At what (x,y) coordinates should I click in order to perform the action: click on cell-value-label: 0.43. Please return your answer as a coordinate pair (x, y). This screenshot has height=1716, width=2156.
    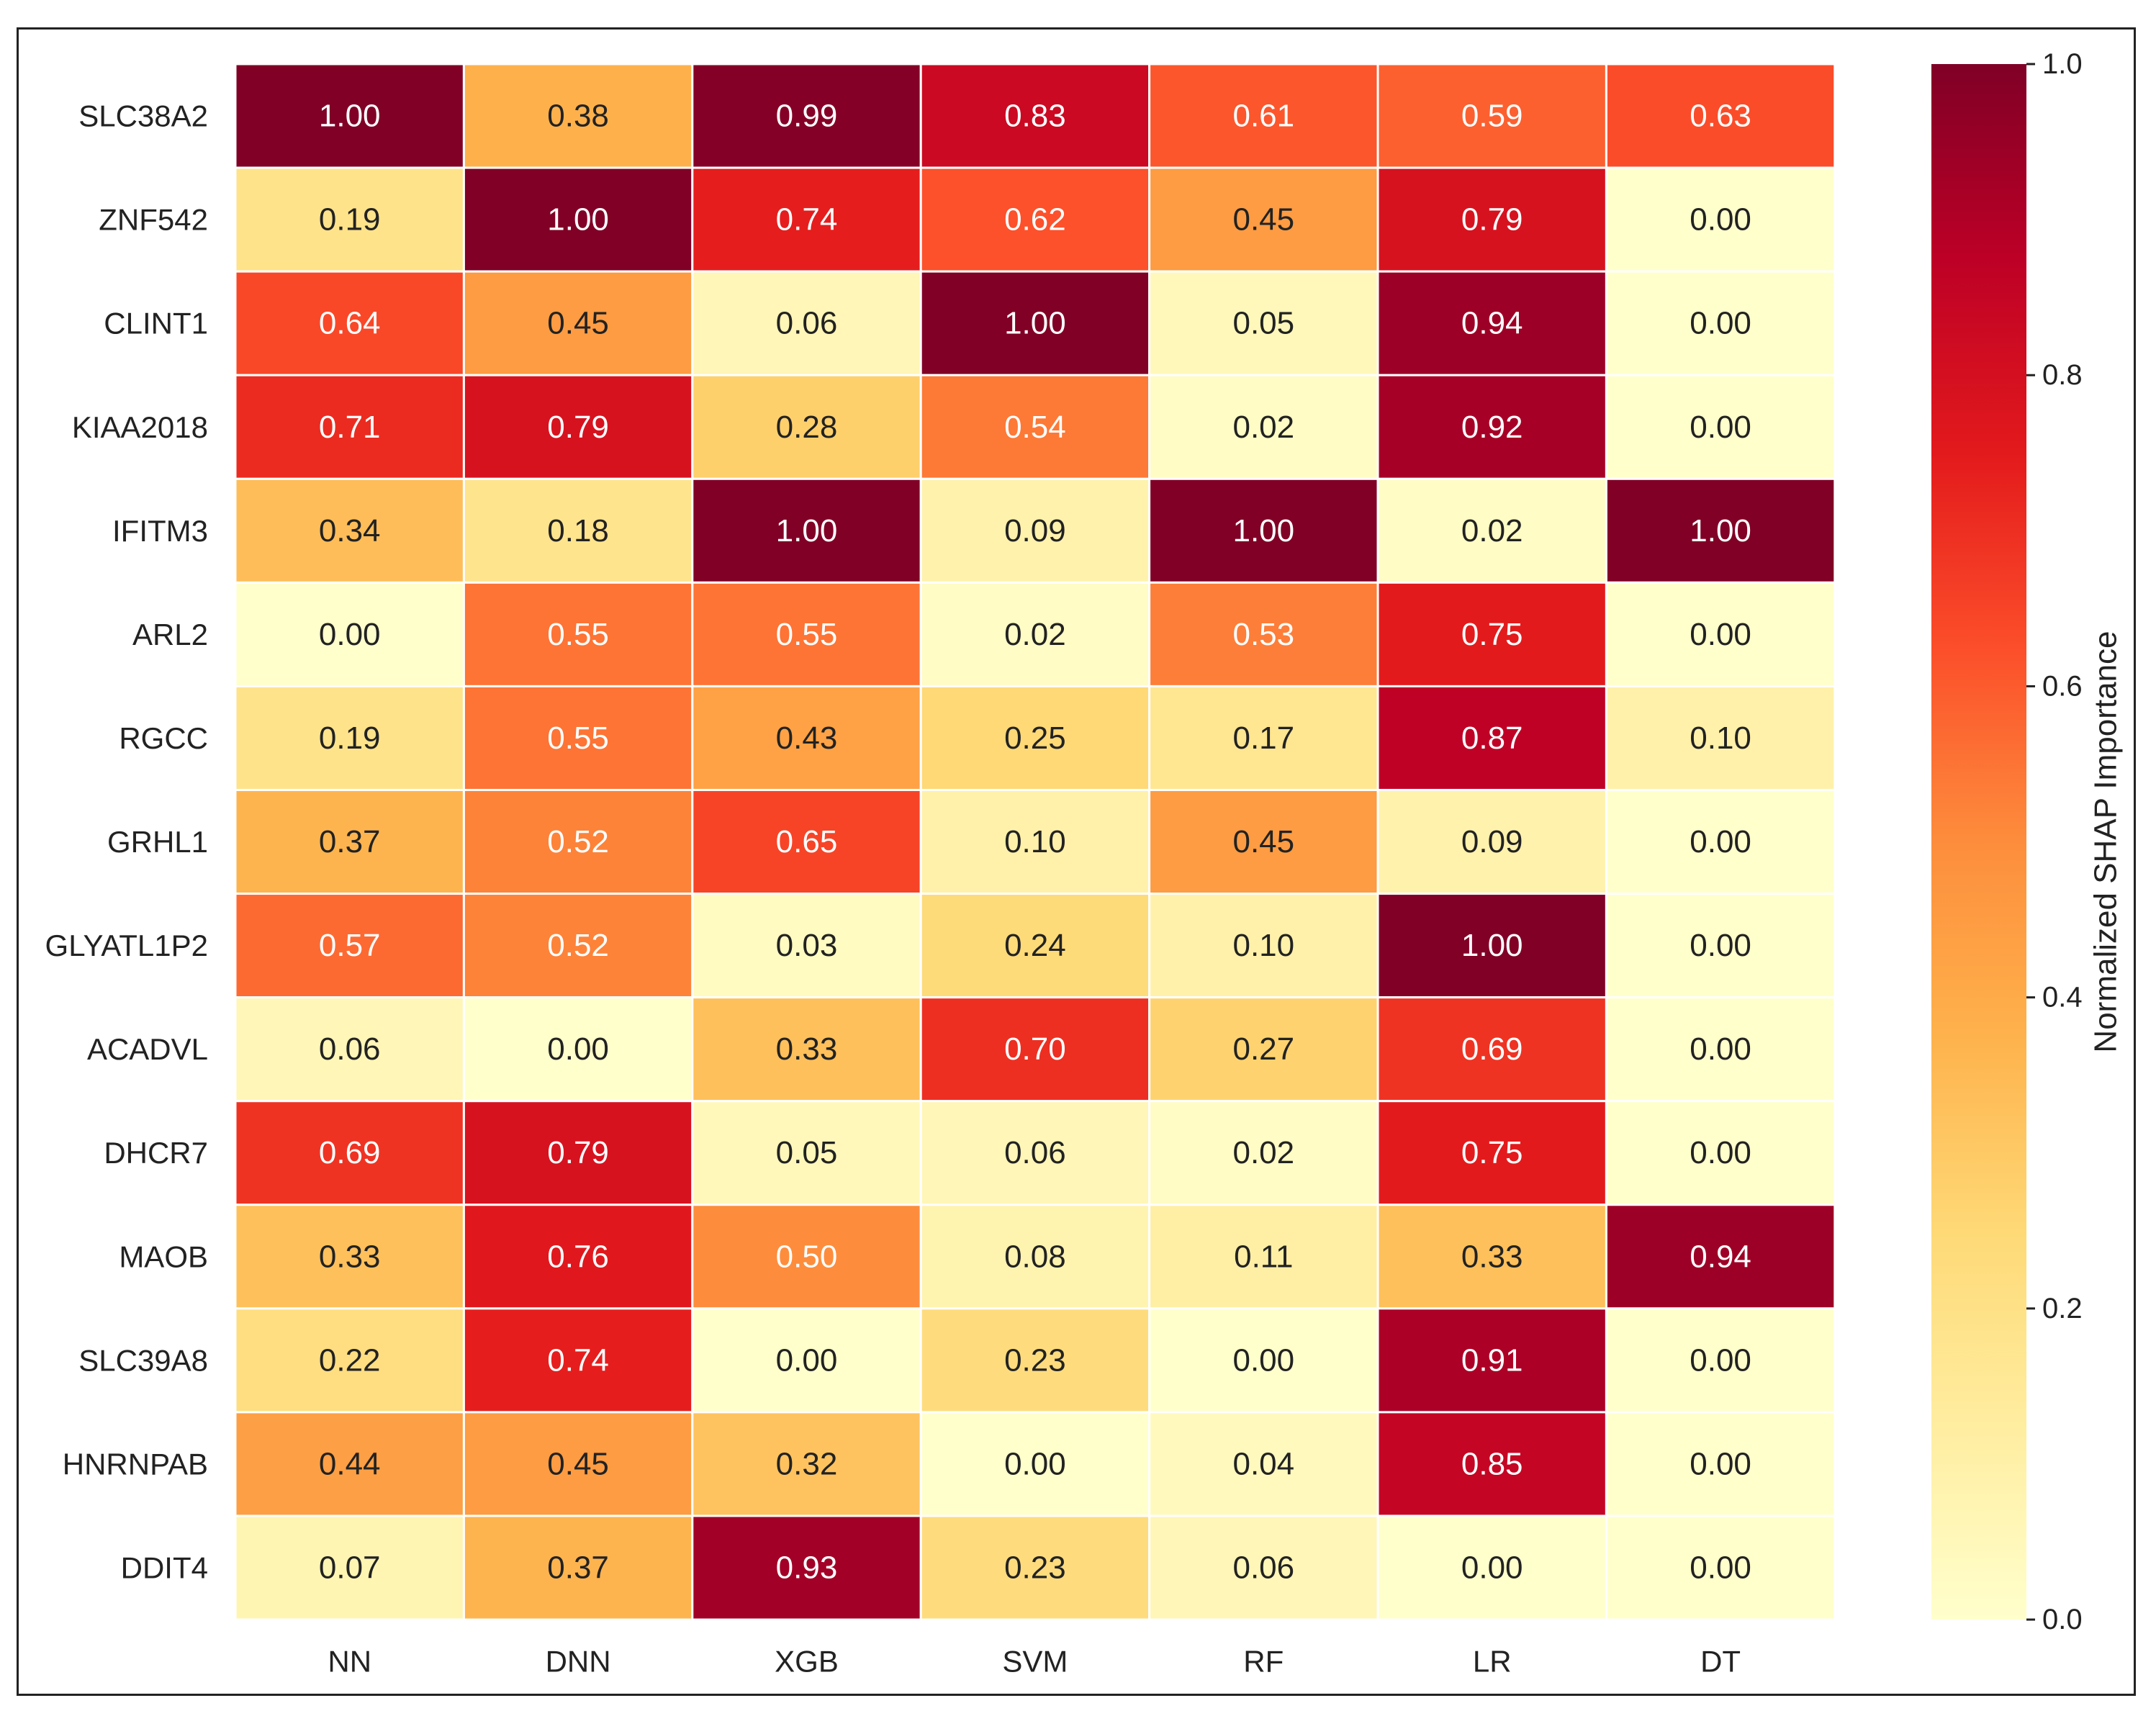
    Looking at the image, I should click on (807, 738).